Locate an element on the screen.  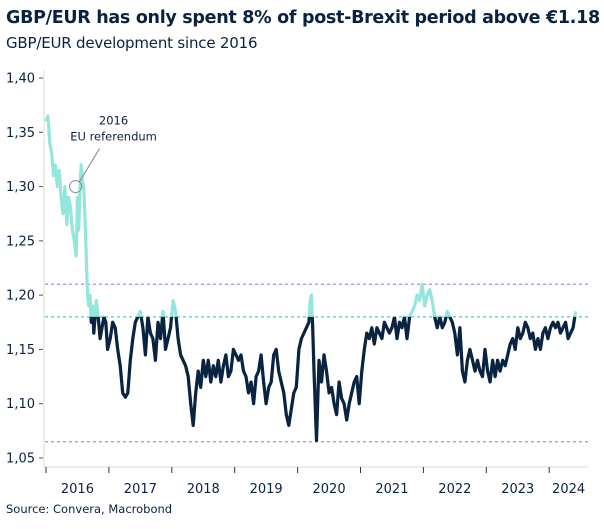
x-tick-label: 2018 is located at coordinates (203, 489).